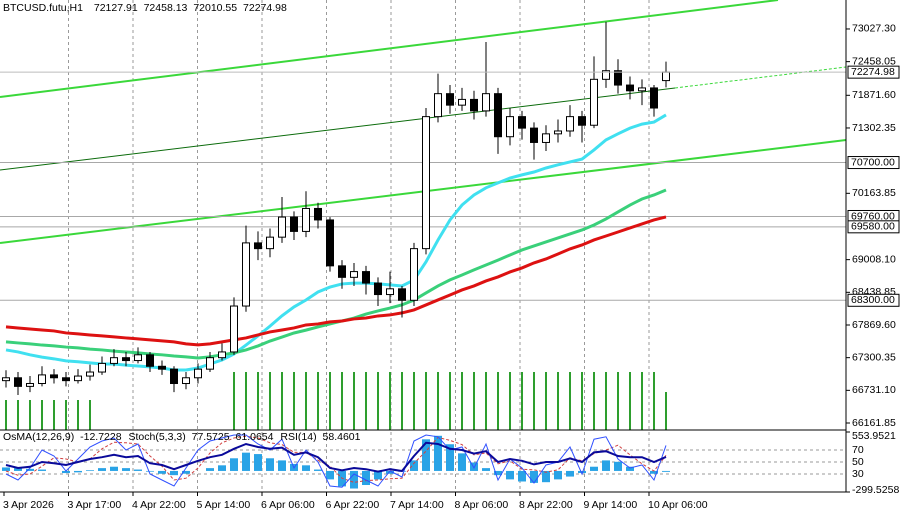 The height and width of the screenshot is (513, 900). Describe the element at coordinates (874, 61) in the screenshot. I see `y-tick-label: 72458.05` at that location.